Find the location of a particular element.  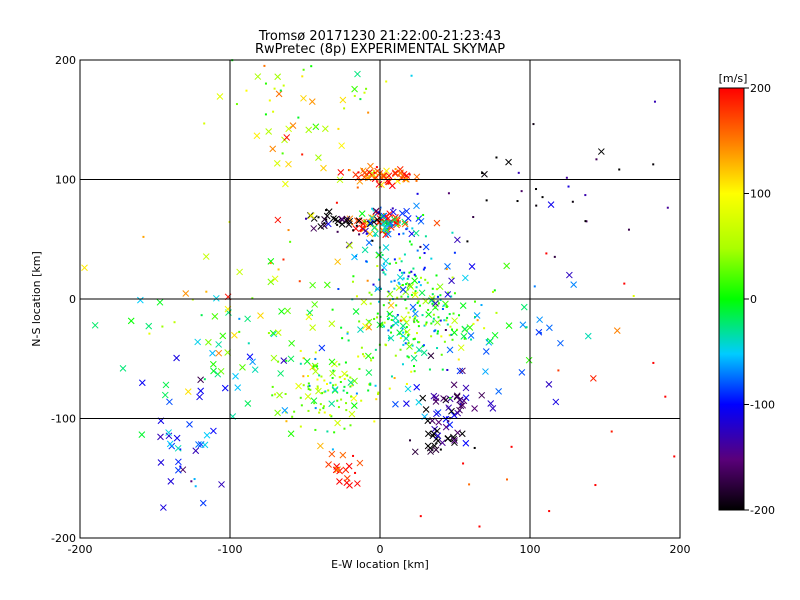

y-tick-label: -100 is located at coordinates (63, 419).